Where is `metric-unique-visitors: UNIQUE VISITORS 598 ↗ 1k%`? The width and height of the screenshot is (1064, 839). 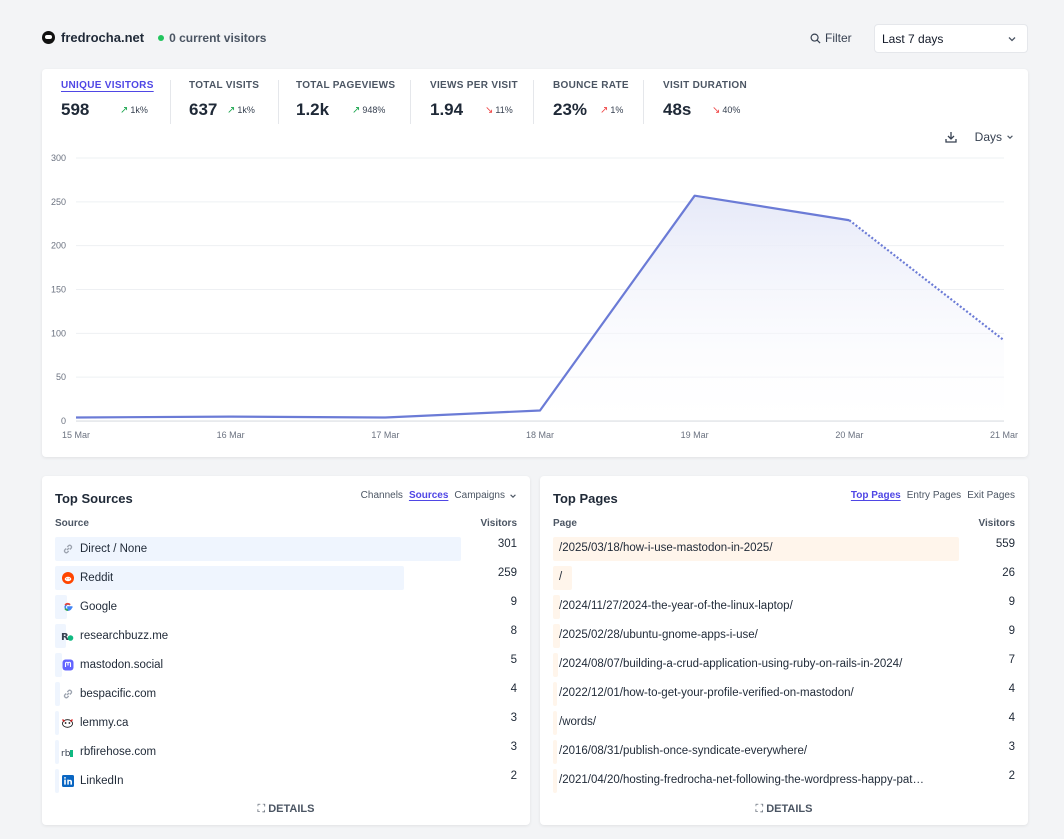 metric-unique-visitors: UNIQUE VISITORS 598 ↗ 1k% is located at coordinates (116, 102).